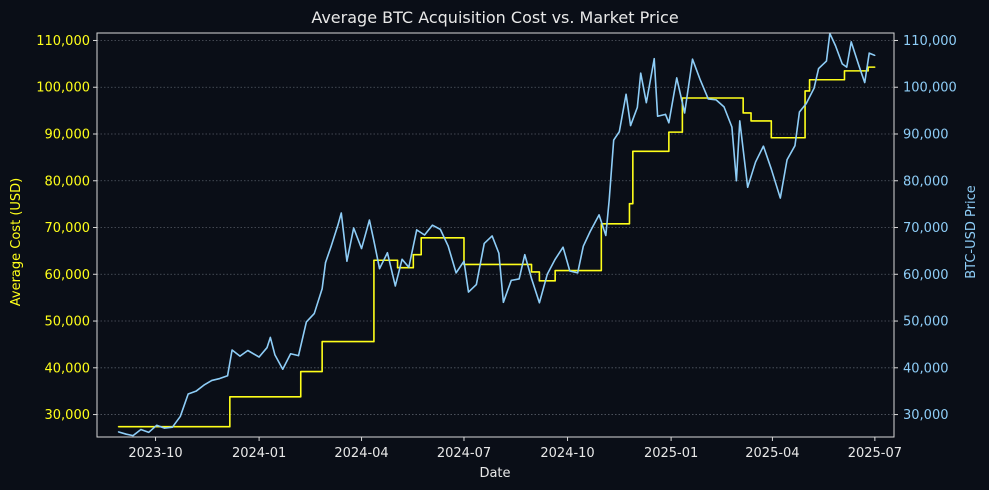 The height and width of the screenshot is (490, 989). What do you see at coordinates (63, 41) in the screenshot?
I see `left-y-tick-label: 110,000` at bounding box center [63, 41].